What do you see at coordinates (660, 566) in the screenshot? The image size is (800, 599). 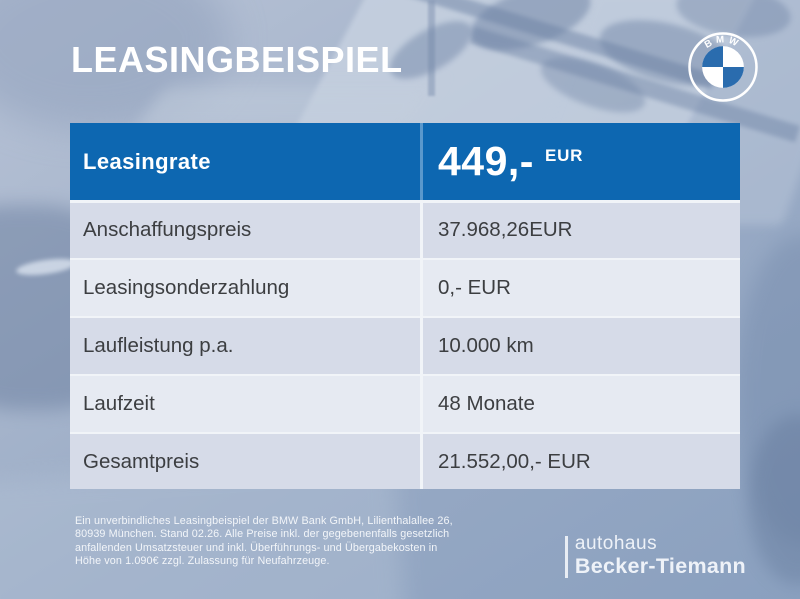 I see `dealer-name-bottom: Becker-Tiemann` at bounding box center [660, 566].